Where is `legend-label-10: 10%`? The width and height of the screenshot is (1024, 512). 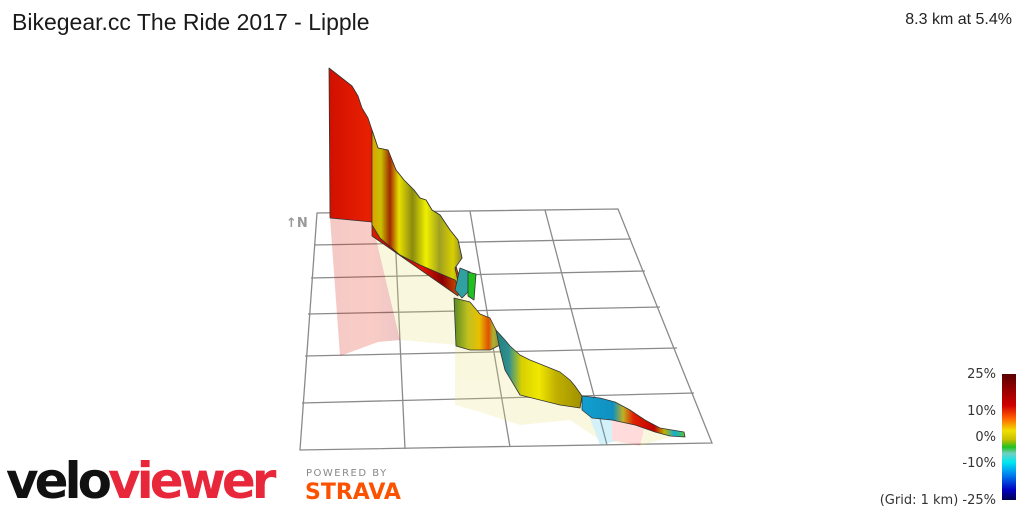
legend-label-10: 10% is located at coordinates (981, 411).